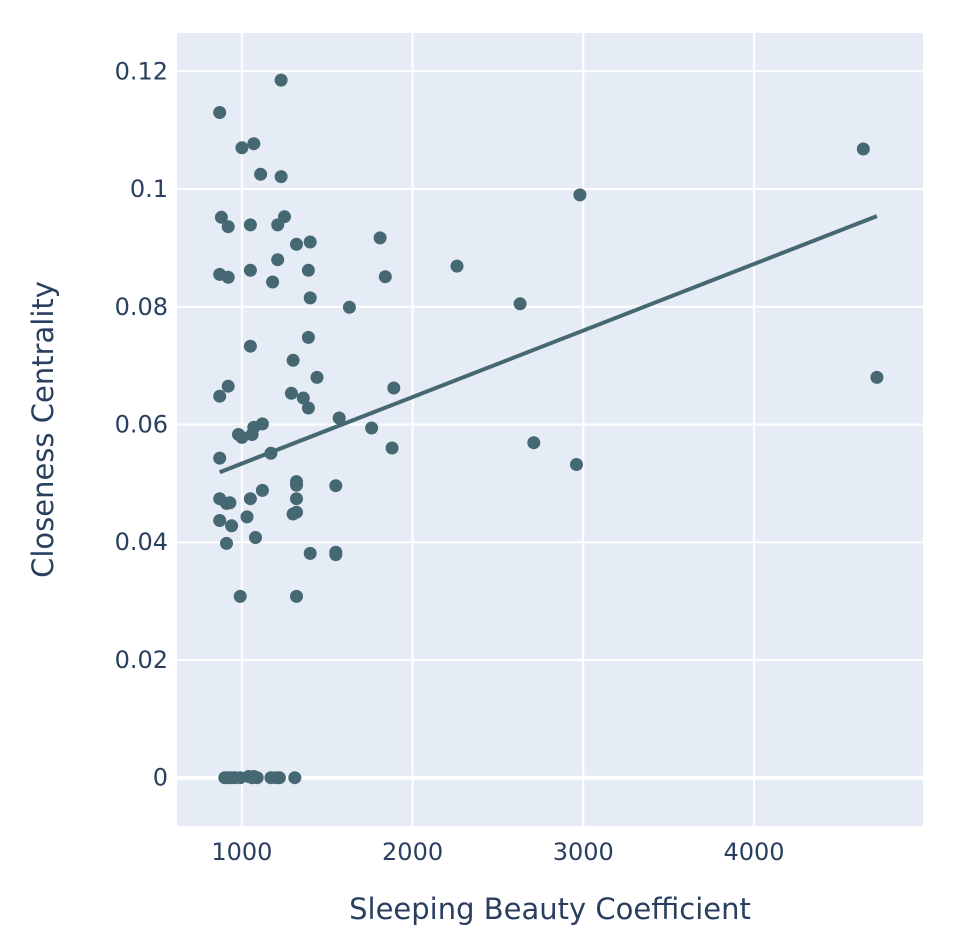 The image size is (966, 942). Describe the element at coordinates (497, 852) in the screenshot. I see `x-tick-labels: 1000 2000 3000 4000` at that location.